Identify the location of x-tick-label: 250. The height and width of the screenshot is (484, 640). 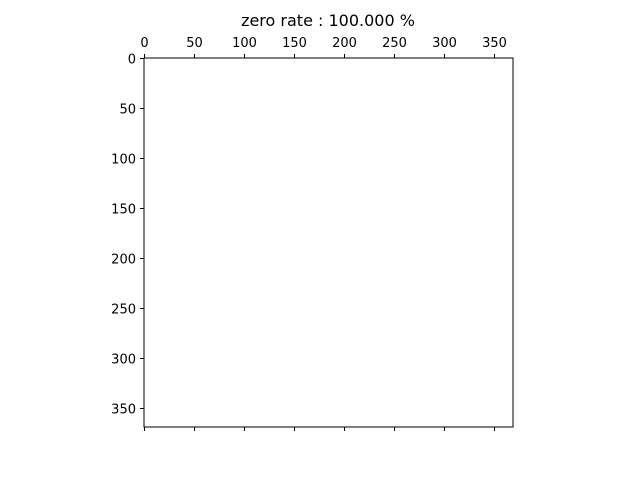
(394, 43).